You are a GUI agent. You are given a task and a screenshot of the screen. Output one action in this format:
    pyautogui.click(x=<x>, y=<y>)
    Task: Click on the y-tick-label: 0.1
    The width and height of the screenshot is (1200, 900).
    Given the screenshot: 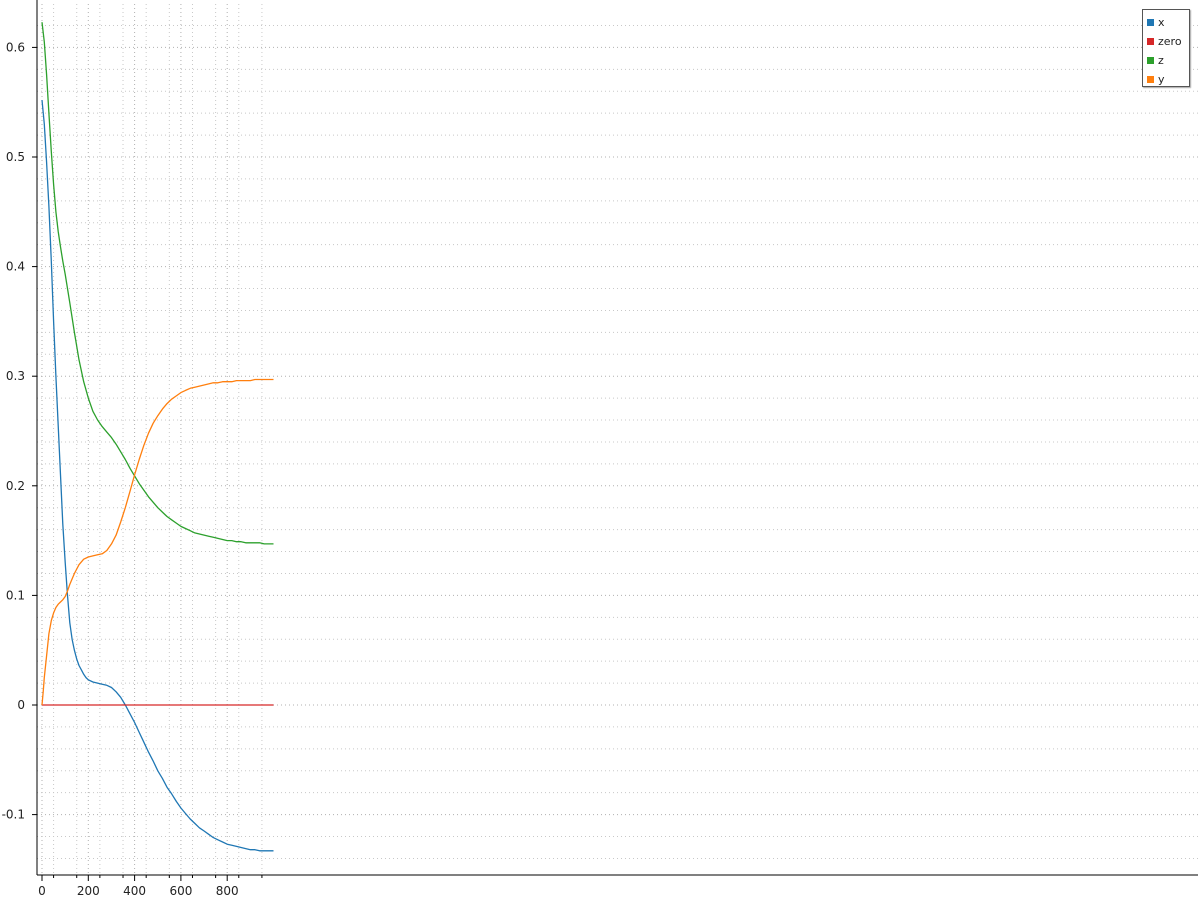 What is the action you would take?
    pyautogui.click(x=15, y=595)
    